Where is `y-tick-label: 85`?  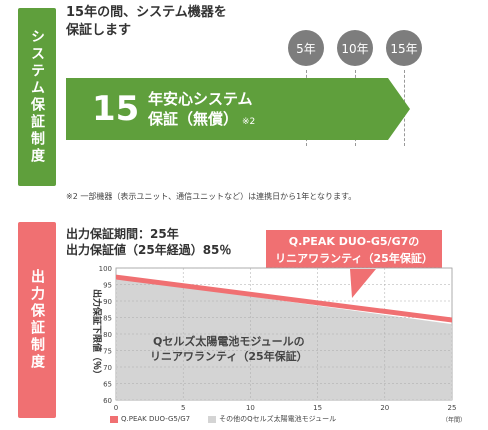 y-tick-label: 85 is located at coordinates (107, 319).